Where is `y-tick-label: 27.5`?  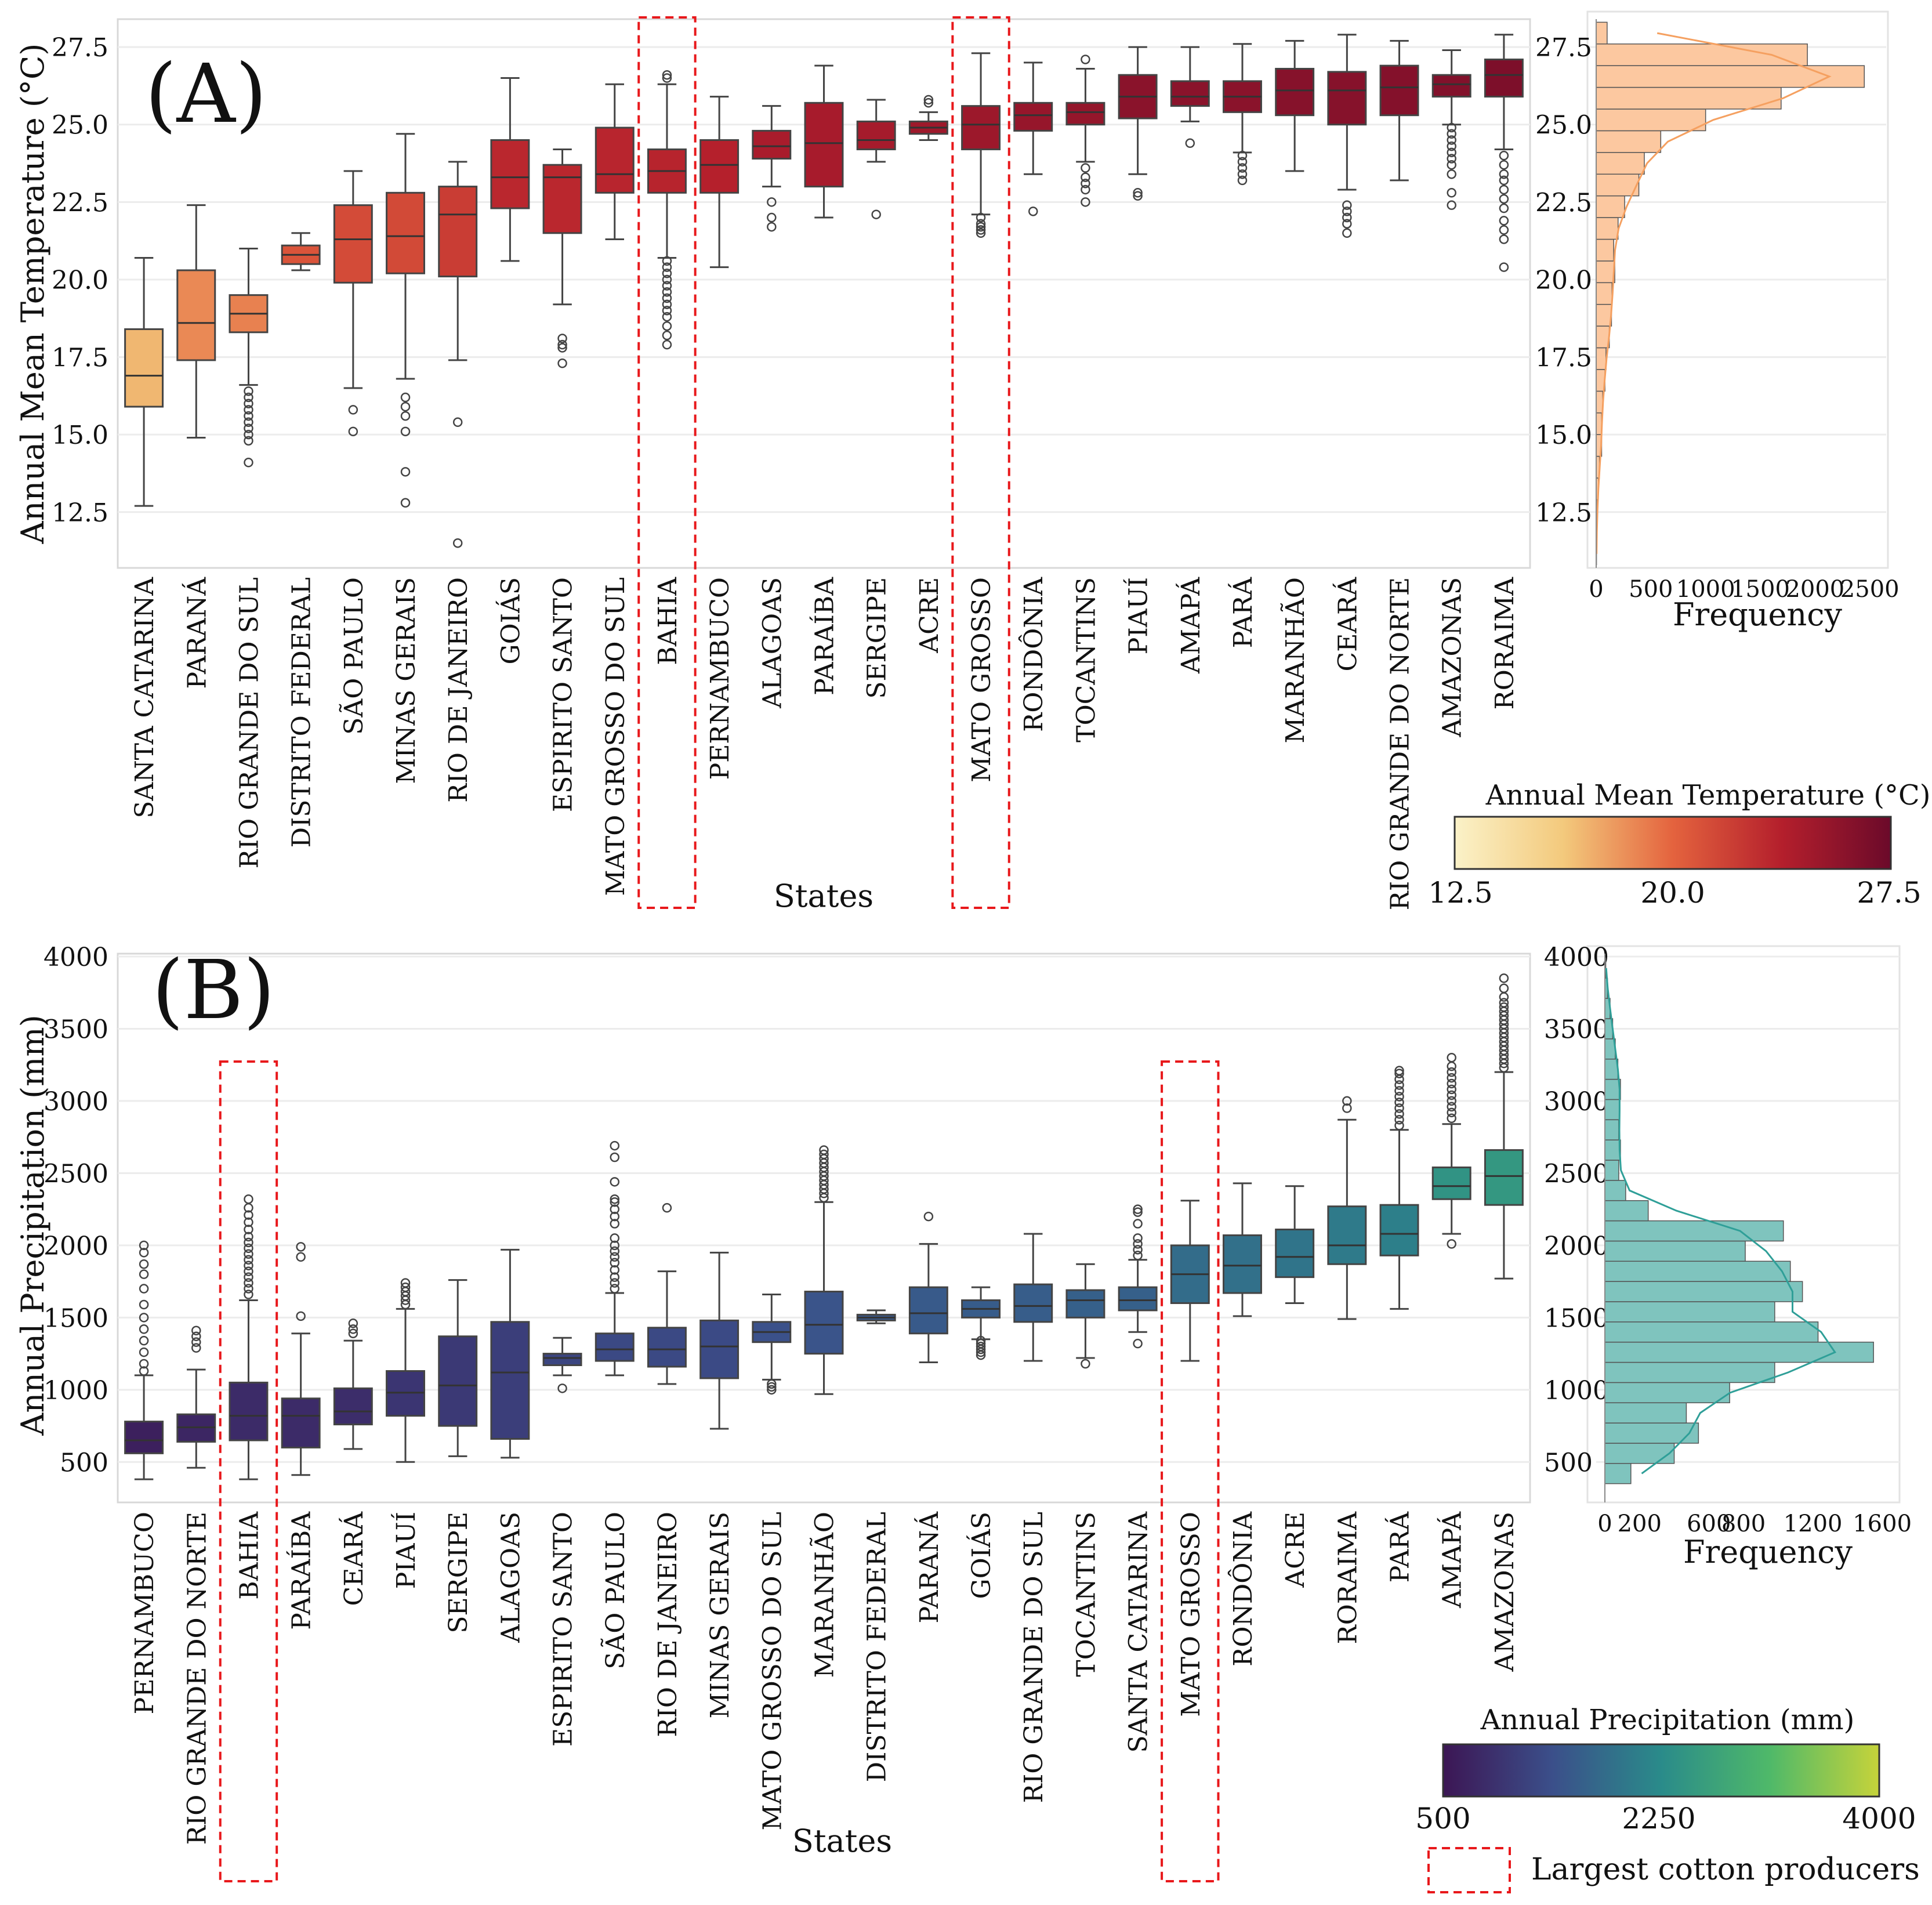 y-tick-label: 27.5 is located at coordinates (80, 48).